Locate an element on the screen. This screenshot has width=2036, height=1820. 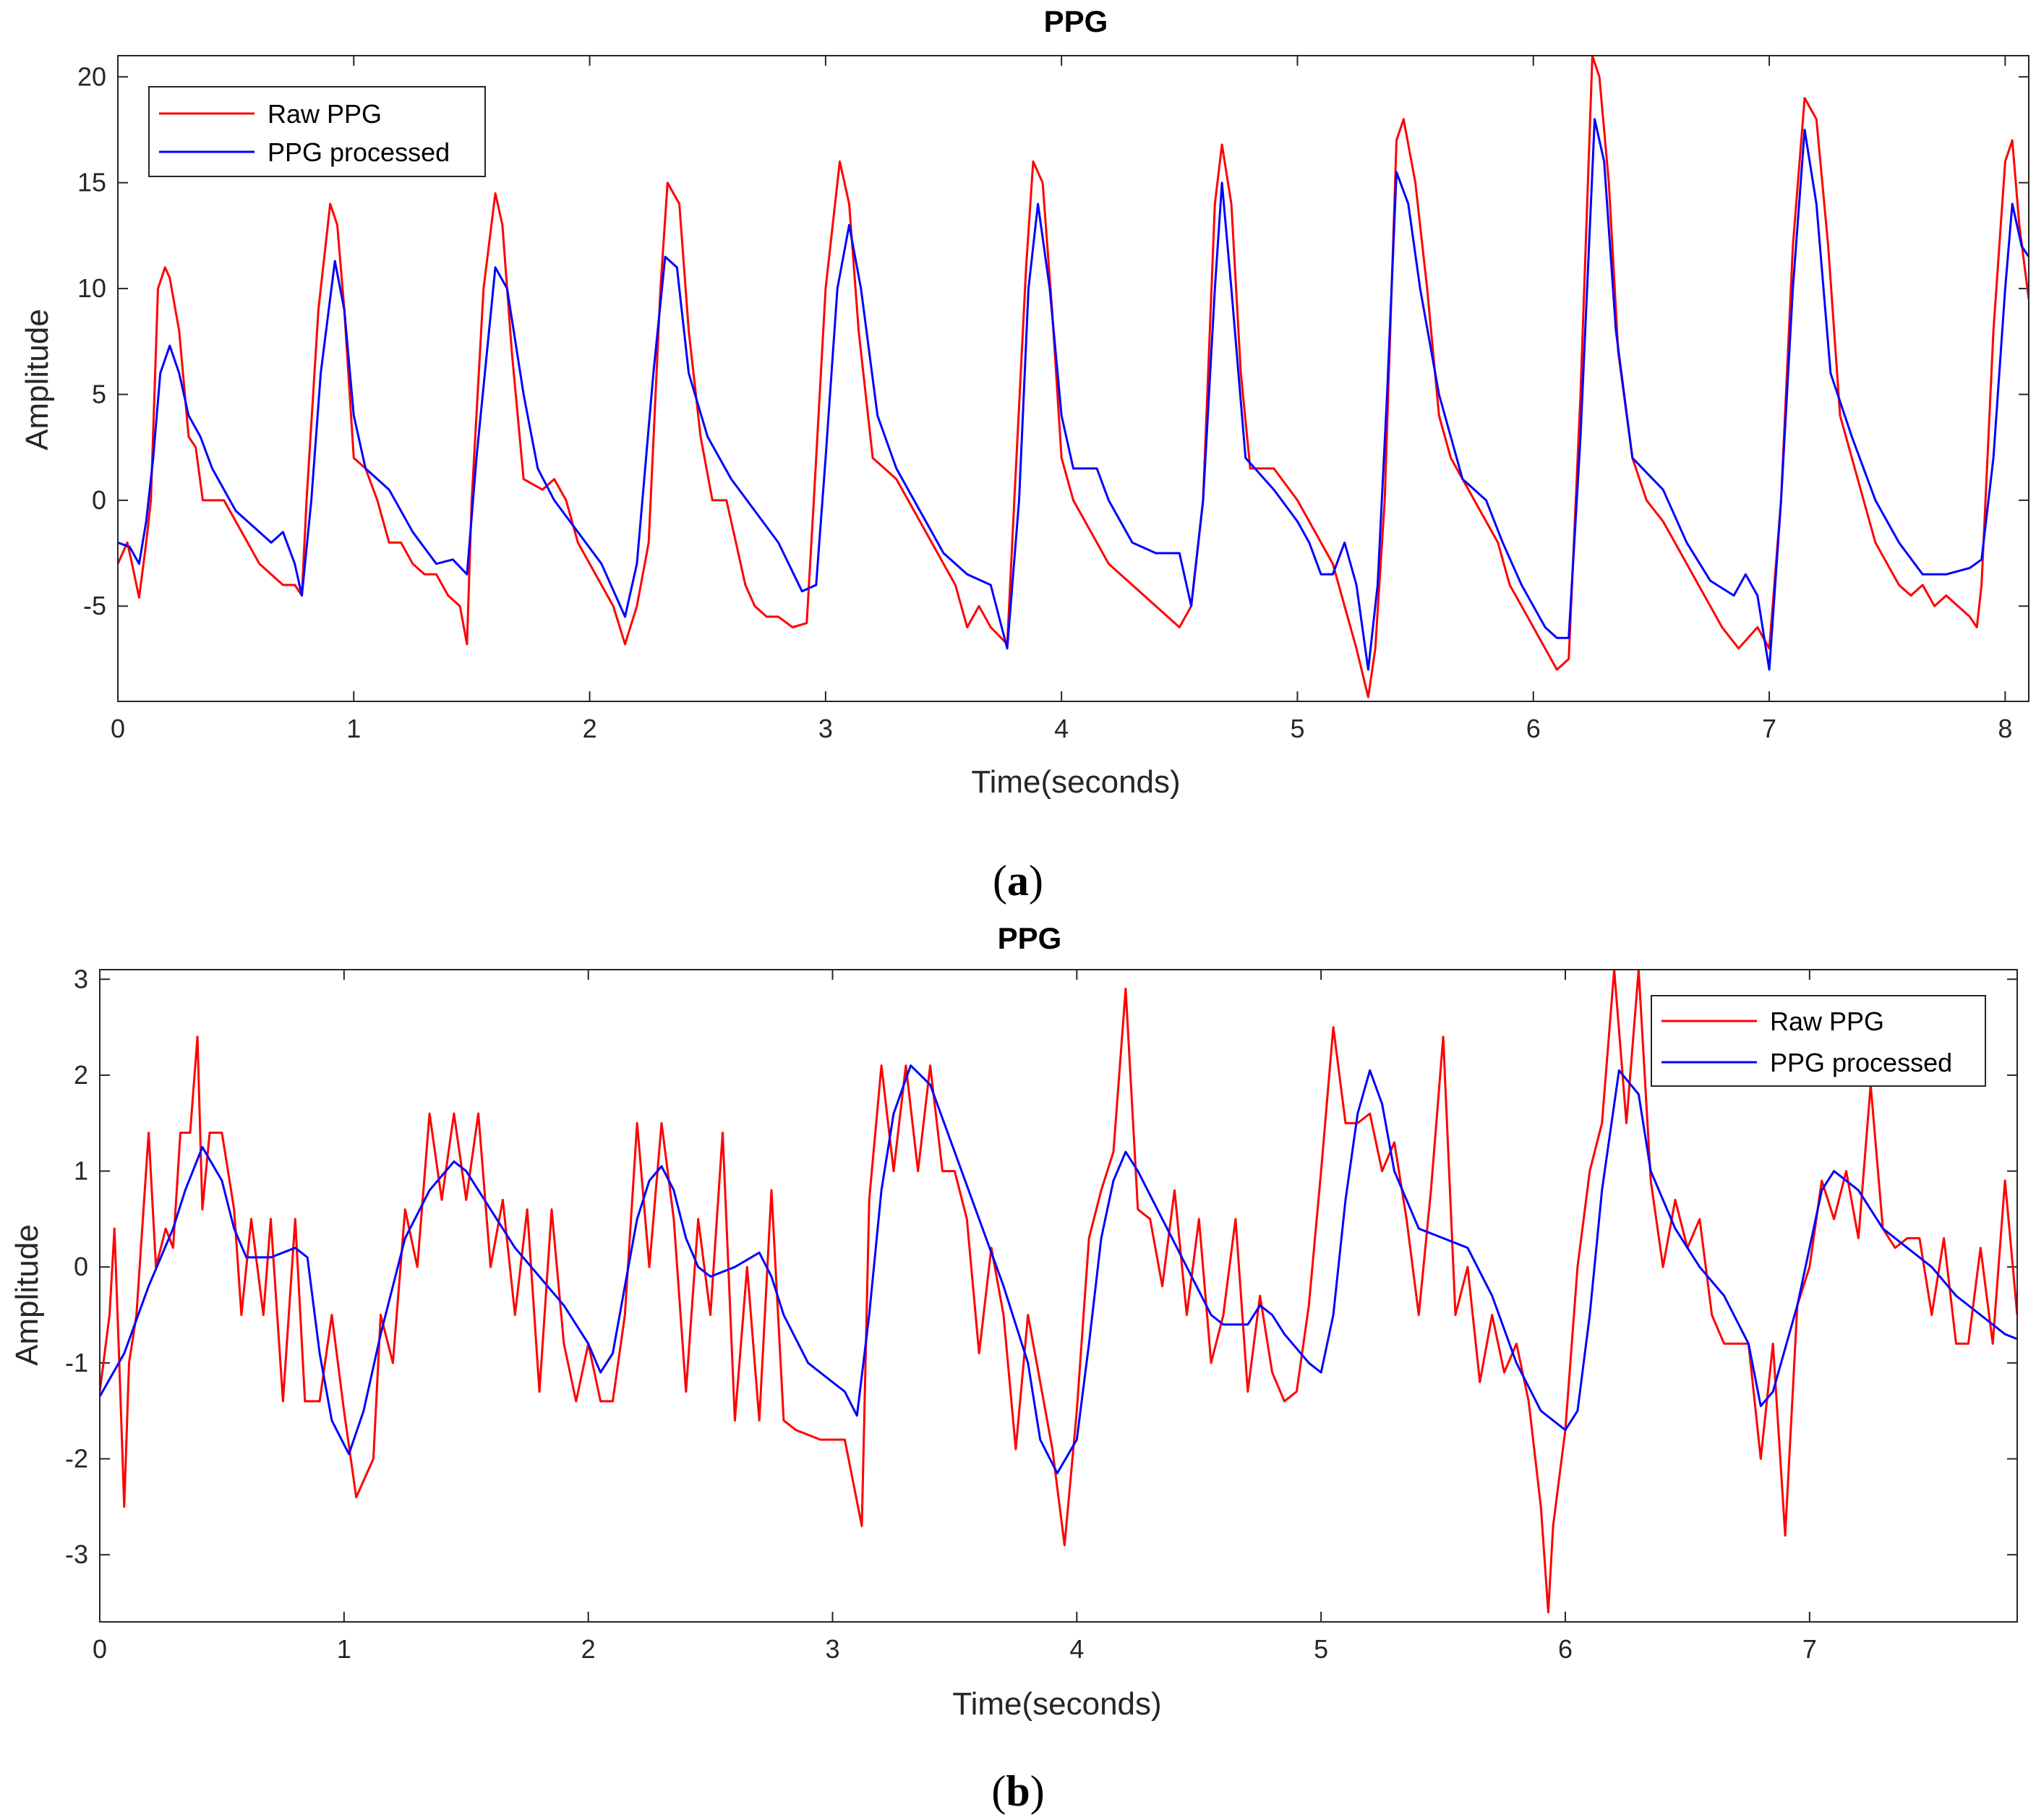
chart-a-caption: (a) is located at coordinates (1018, 881).